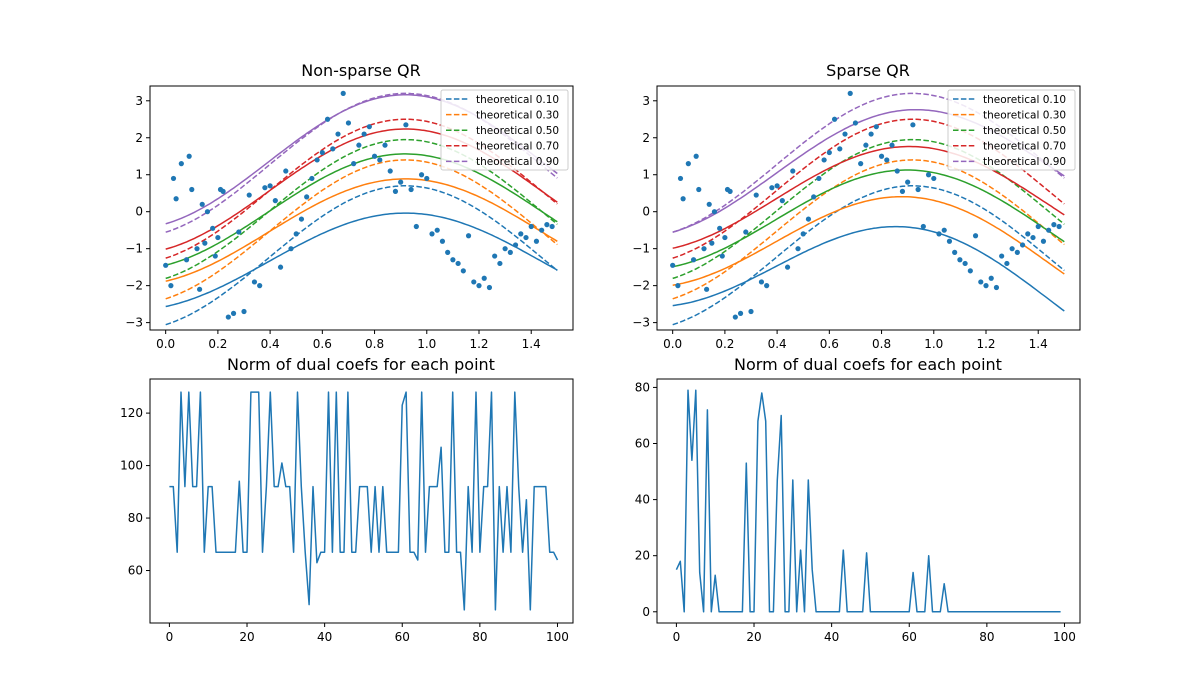 This screenshot has width=1200, height=700. I want to click on y-tick-label: 2, so click(646, 138).